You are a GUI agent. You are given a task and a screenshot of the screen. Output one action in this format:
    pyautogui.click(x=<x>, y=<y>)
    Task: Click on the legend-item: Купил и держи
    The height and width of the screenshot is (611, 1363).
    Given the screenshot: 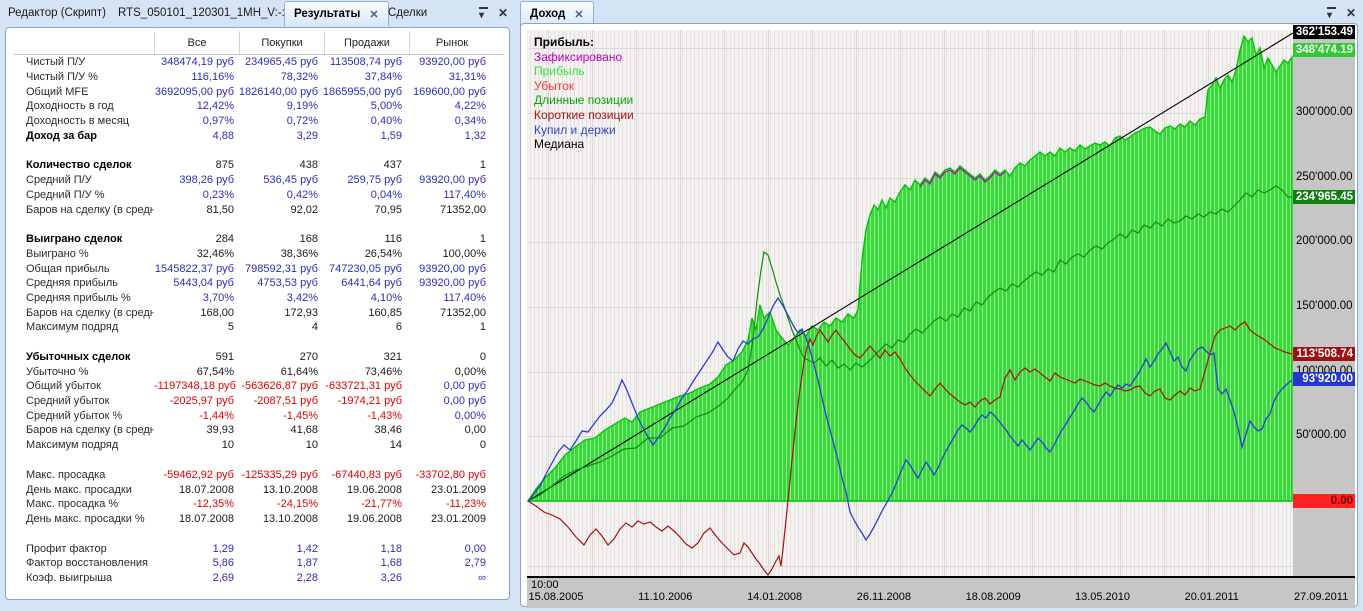 What is the action you would take?
    pyautogui.click(x=575, y=129)
    